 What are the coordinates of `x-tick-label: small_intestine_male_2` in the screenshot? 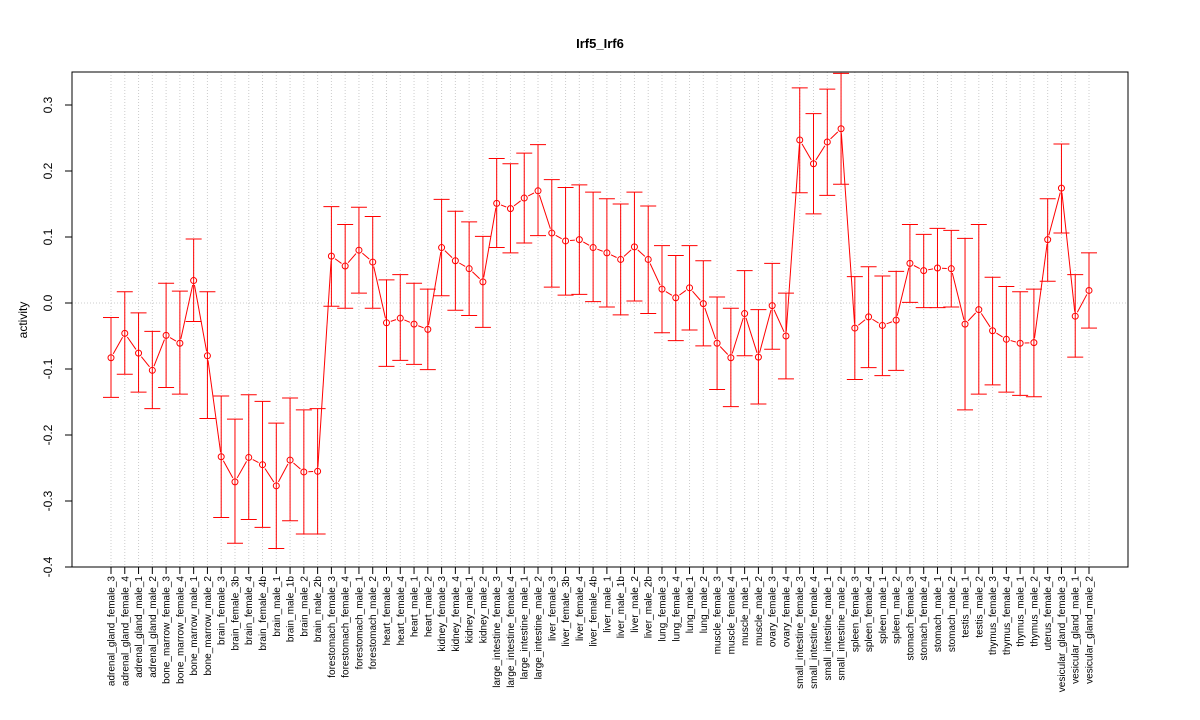 It's located at (842, 628).